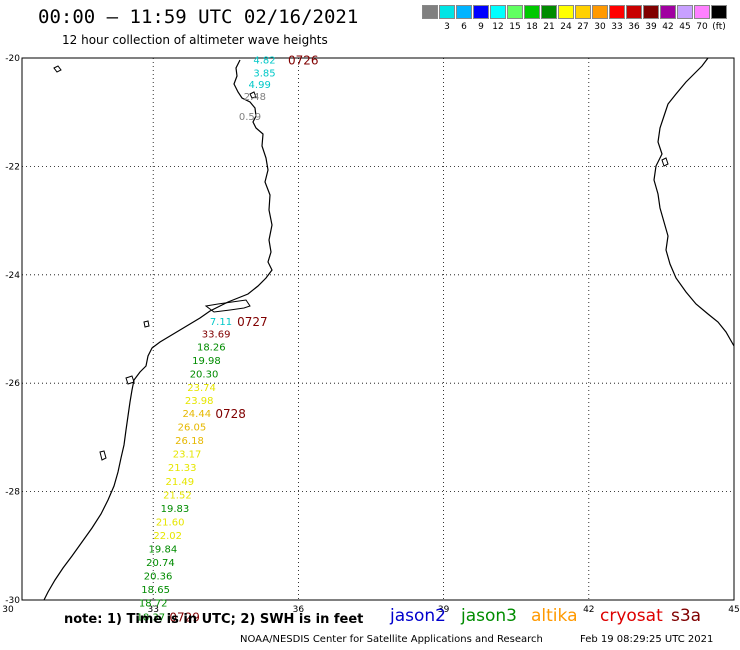 This screenshot has width=740, height=650. What do you see at coordinates (204, 374) in the screenshot?
I see `wave-height-value: 20.30` at bounding box center [204, 374].